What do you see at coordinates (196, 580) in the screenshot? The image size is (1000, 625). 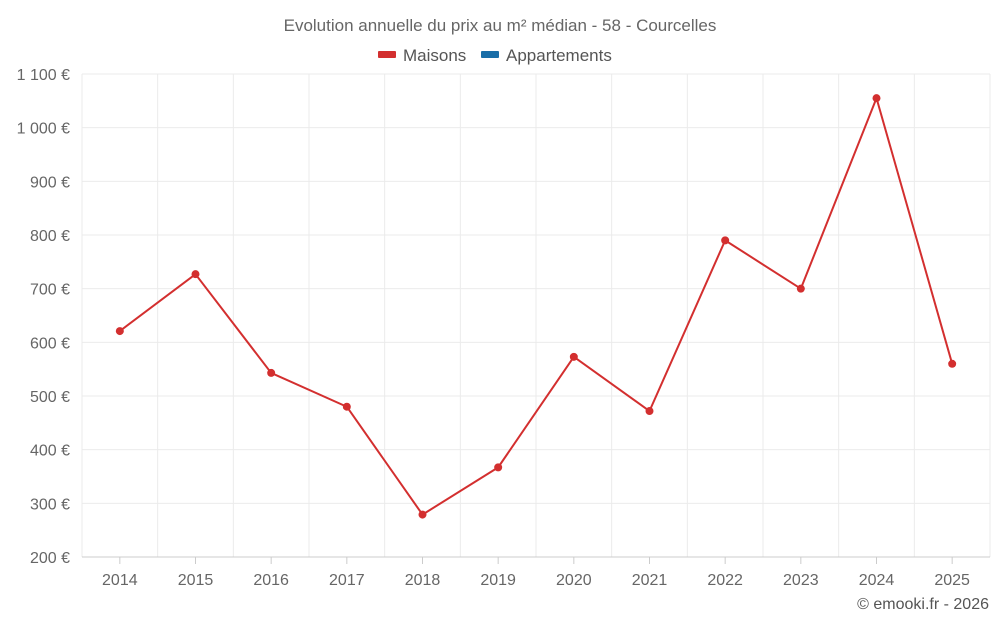 I see `x-tick-label: 2015` at bounding box center [196, 580].